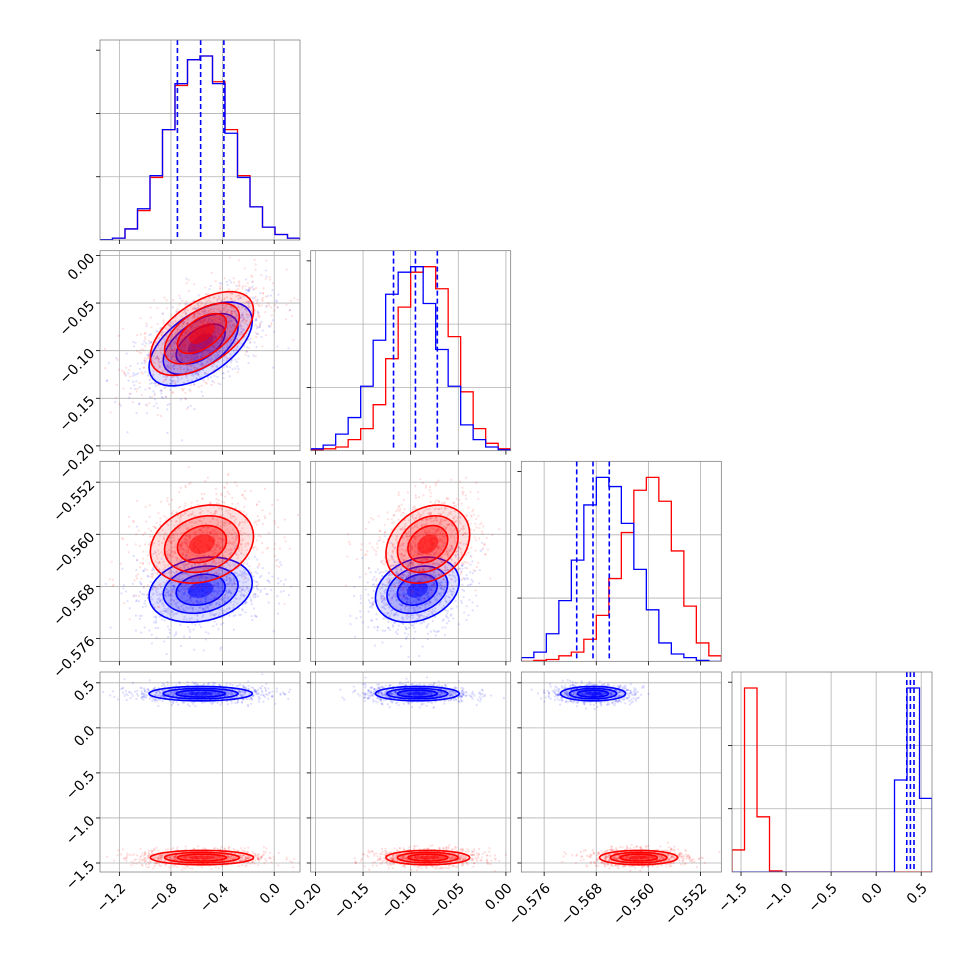  I want to click on contour-red, so click(202, 333).